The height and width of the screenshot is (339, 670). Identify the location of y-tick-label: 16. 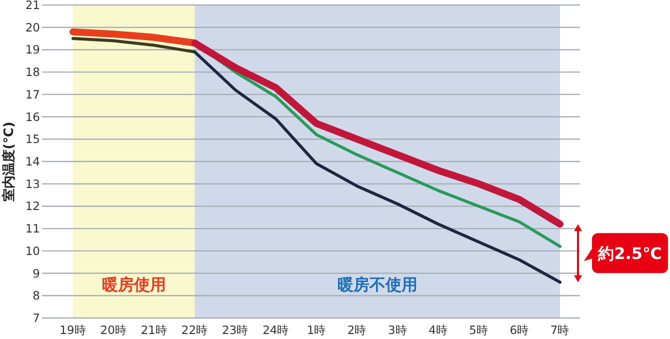
(32, 117).